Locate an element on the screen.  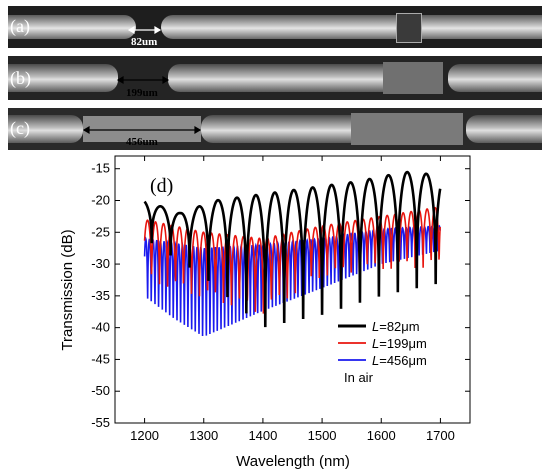
arrowhead-c-left is located at coordinates (86, 130).